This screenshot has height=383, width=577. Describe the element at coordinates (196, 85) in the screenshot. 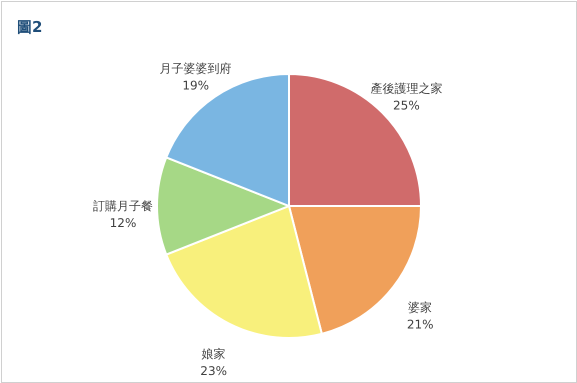

I see `data-label: 19%` at that location.